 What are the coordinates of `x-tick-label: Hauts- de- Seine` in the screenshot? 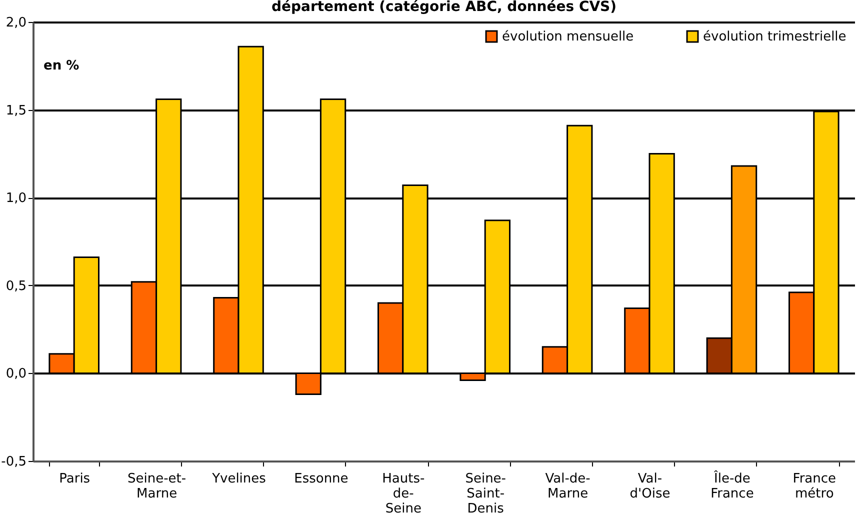 It's located at (403, 494).